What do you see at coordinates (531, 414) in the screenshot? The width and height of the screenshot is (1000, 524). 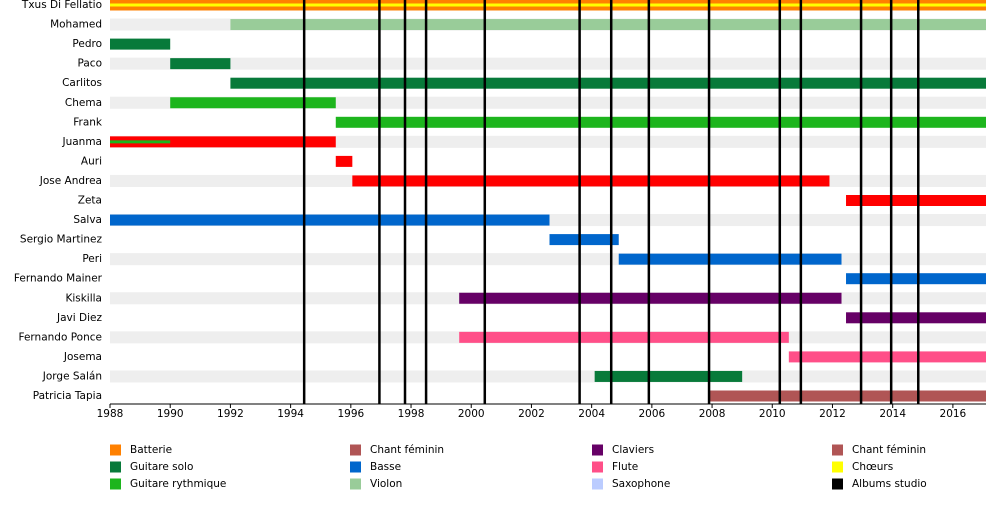 I see `x-tick-label: 2002` at bounding box center [531, 414].